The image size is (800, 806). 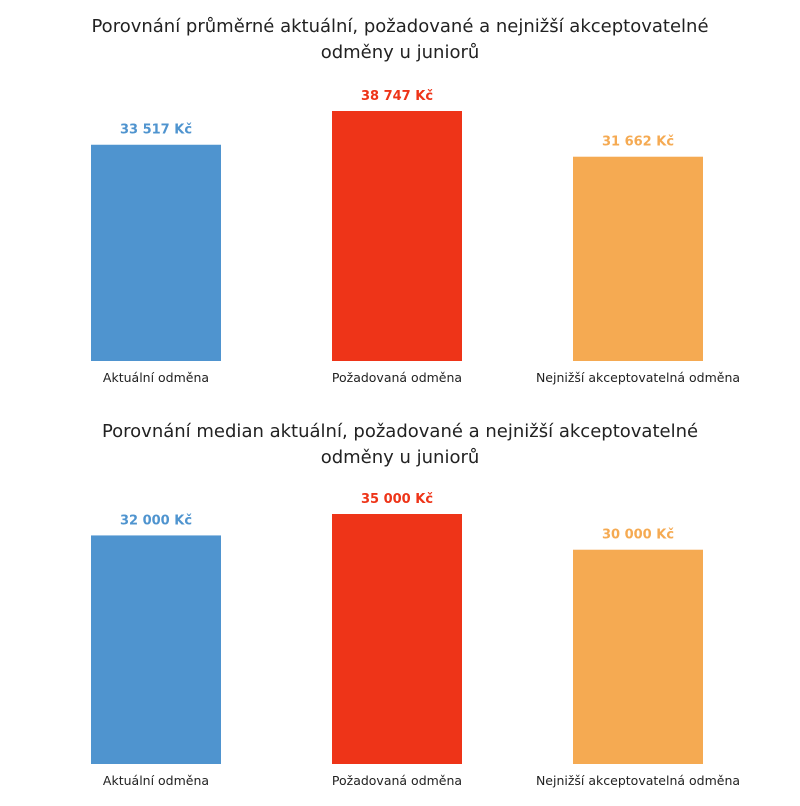 I want to click on value-label: 30 000 Kč, so click(x=638, y=535).